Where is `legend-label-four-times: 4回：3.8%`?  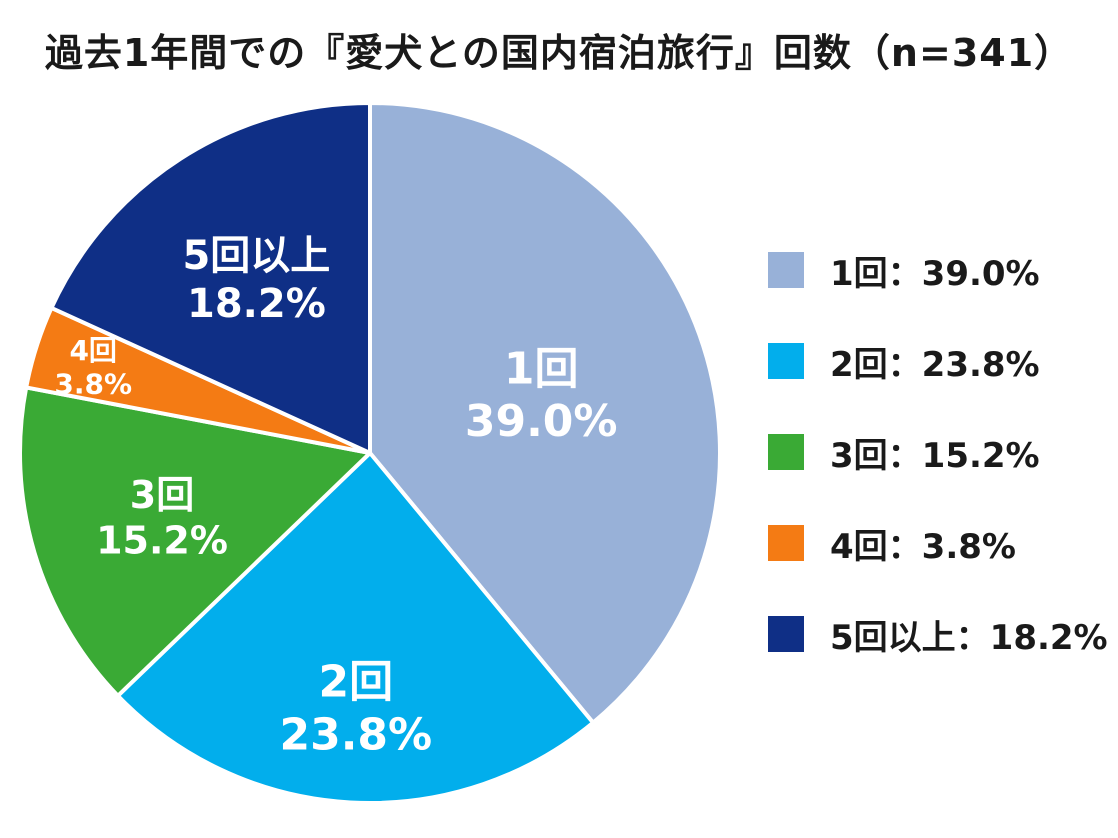 legend-label-four-times: 4回：3.8% is located at coordinates (923, 546).